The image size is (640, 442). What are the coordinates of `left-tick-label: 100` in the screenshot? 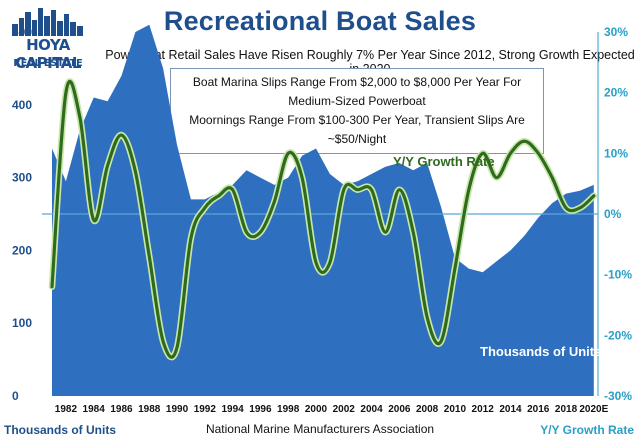 It's located at (22, 323).